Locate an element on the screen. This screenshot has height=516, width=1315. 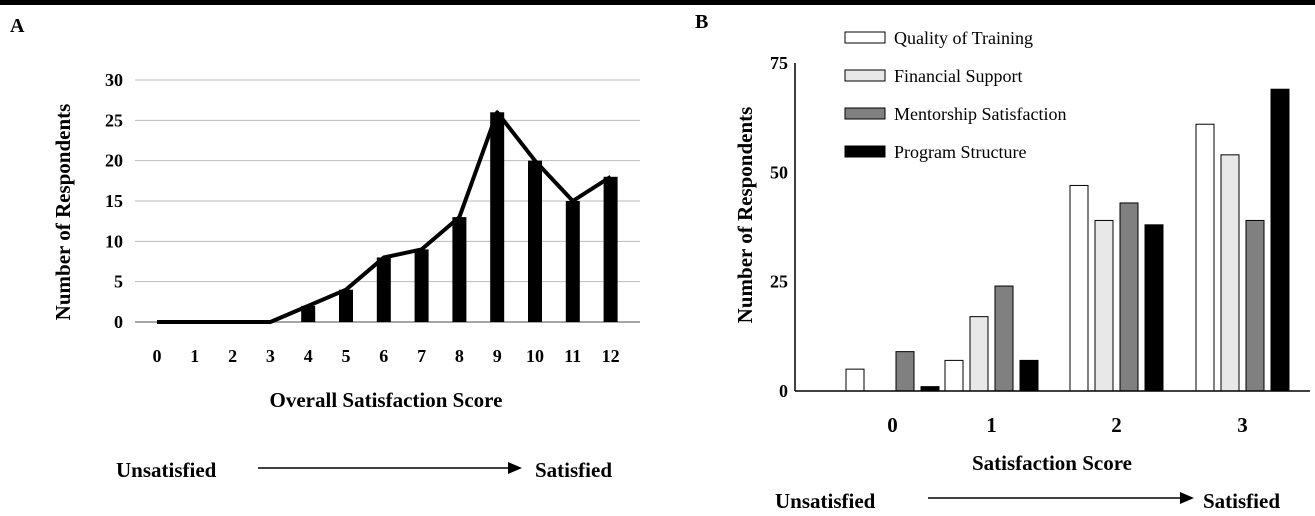
panel-b-arrow-right-label: Satisfied is located at coordinates (1241, 501).